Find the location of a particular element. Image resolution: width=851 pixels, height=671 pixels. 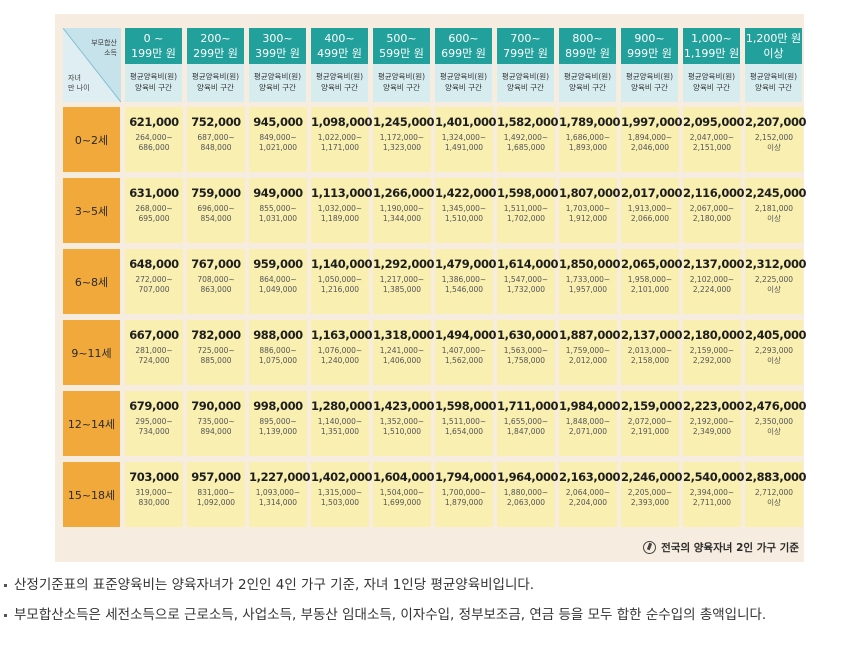

cost-range-line: 319,000~ is located at coordinates (154, 492).